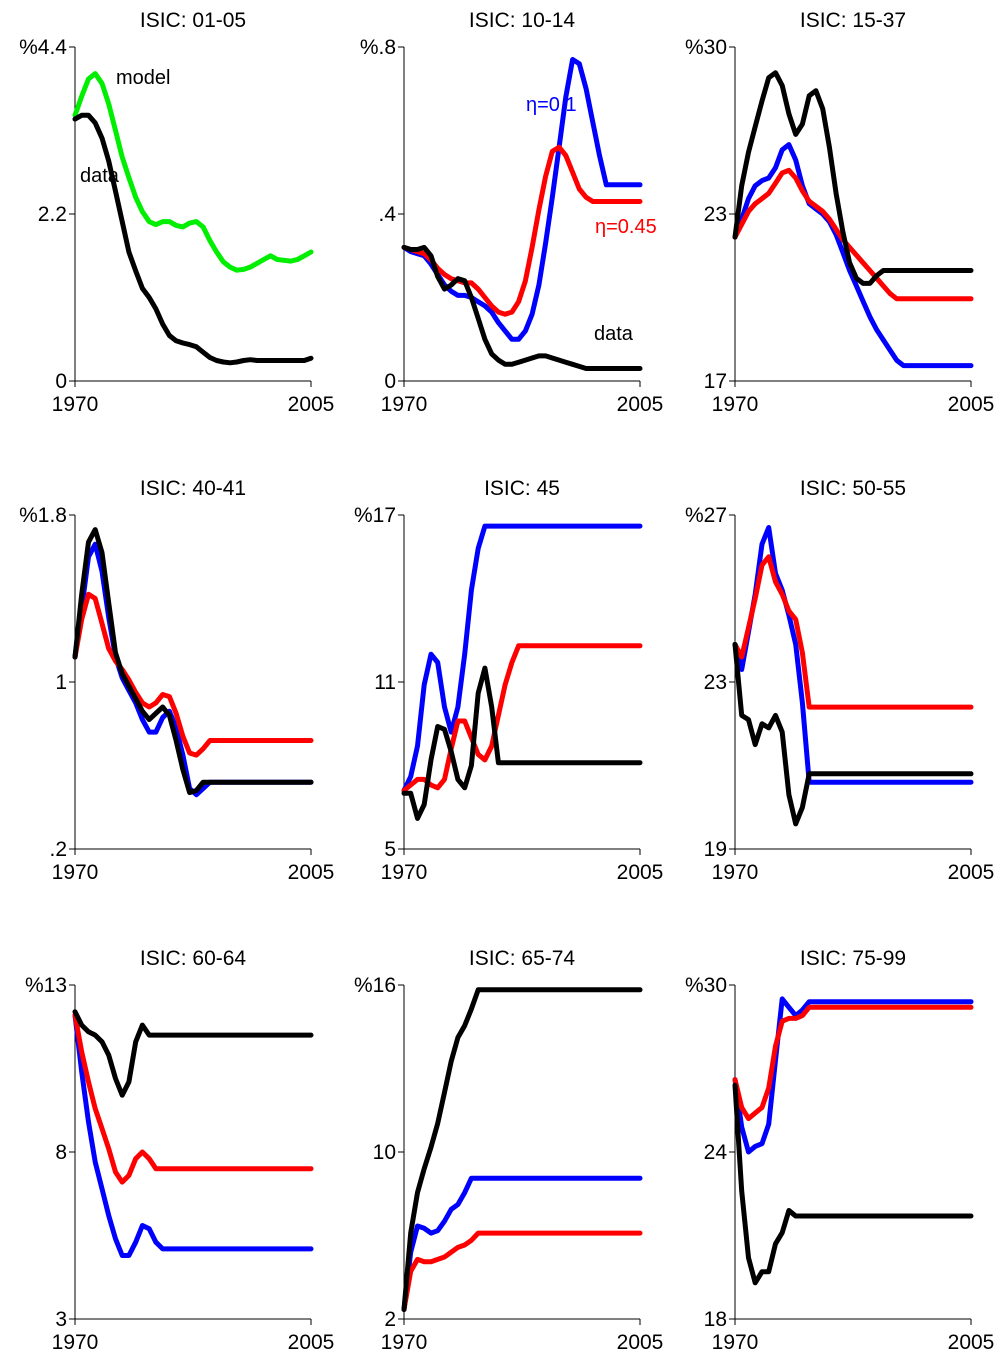 This screenshot has height=1354, width=1003. I want to click on chart-1-x-tick-label: 1970, so click(75, 404).